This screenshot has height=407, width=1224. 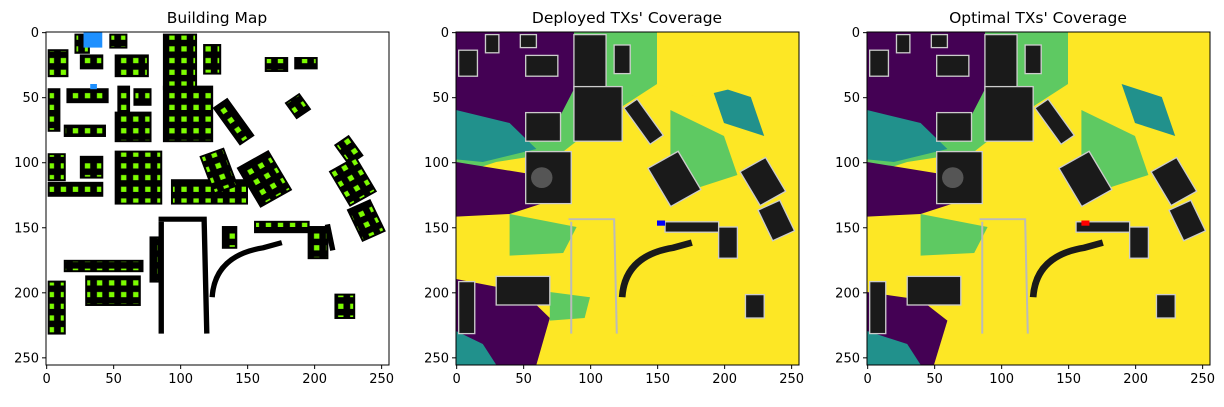 I want to click on circular-building, so click(x=542, y=177).